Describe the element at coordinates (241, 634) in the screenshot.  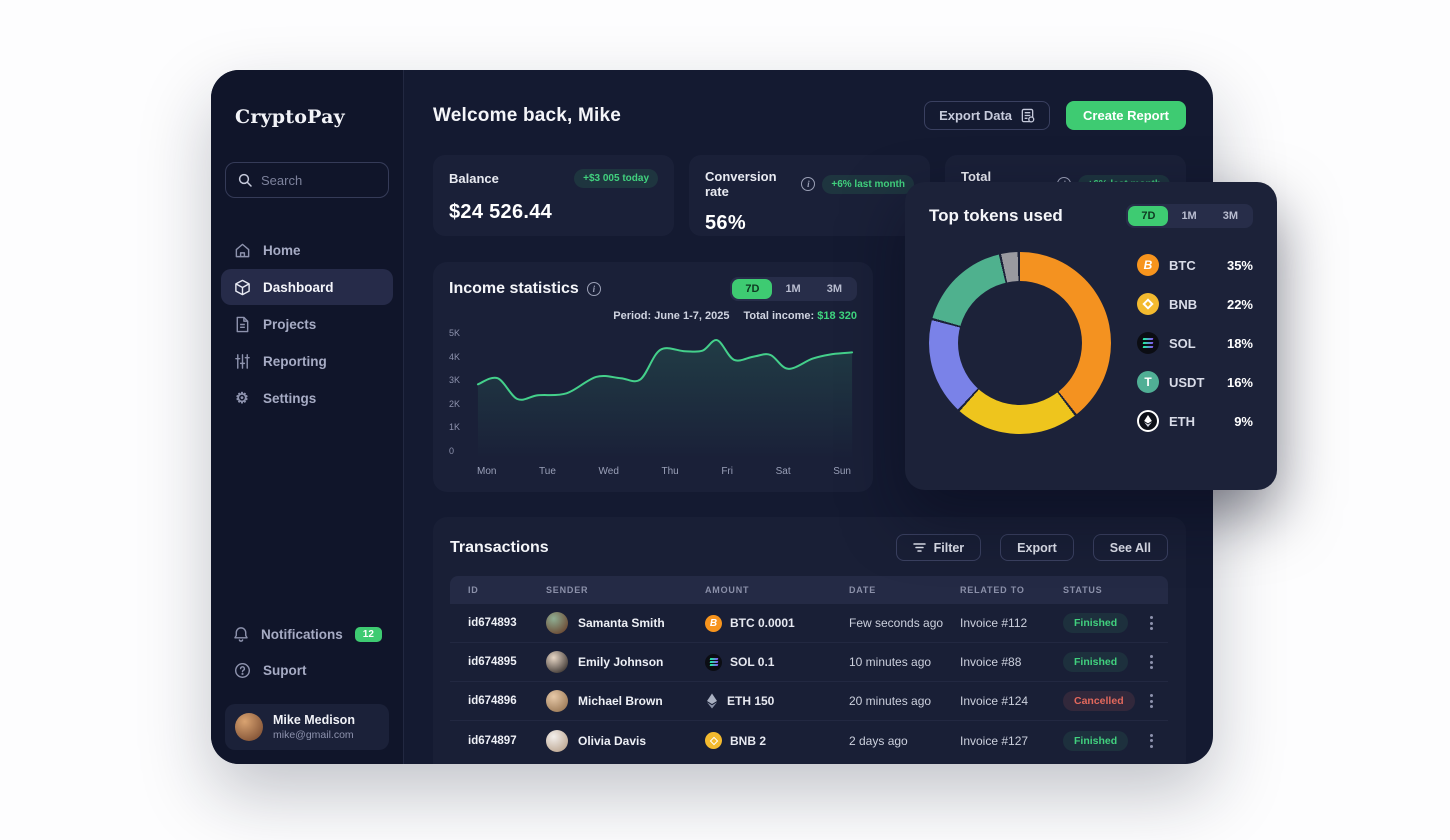
I see `bell-icon` at that location.